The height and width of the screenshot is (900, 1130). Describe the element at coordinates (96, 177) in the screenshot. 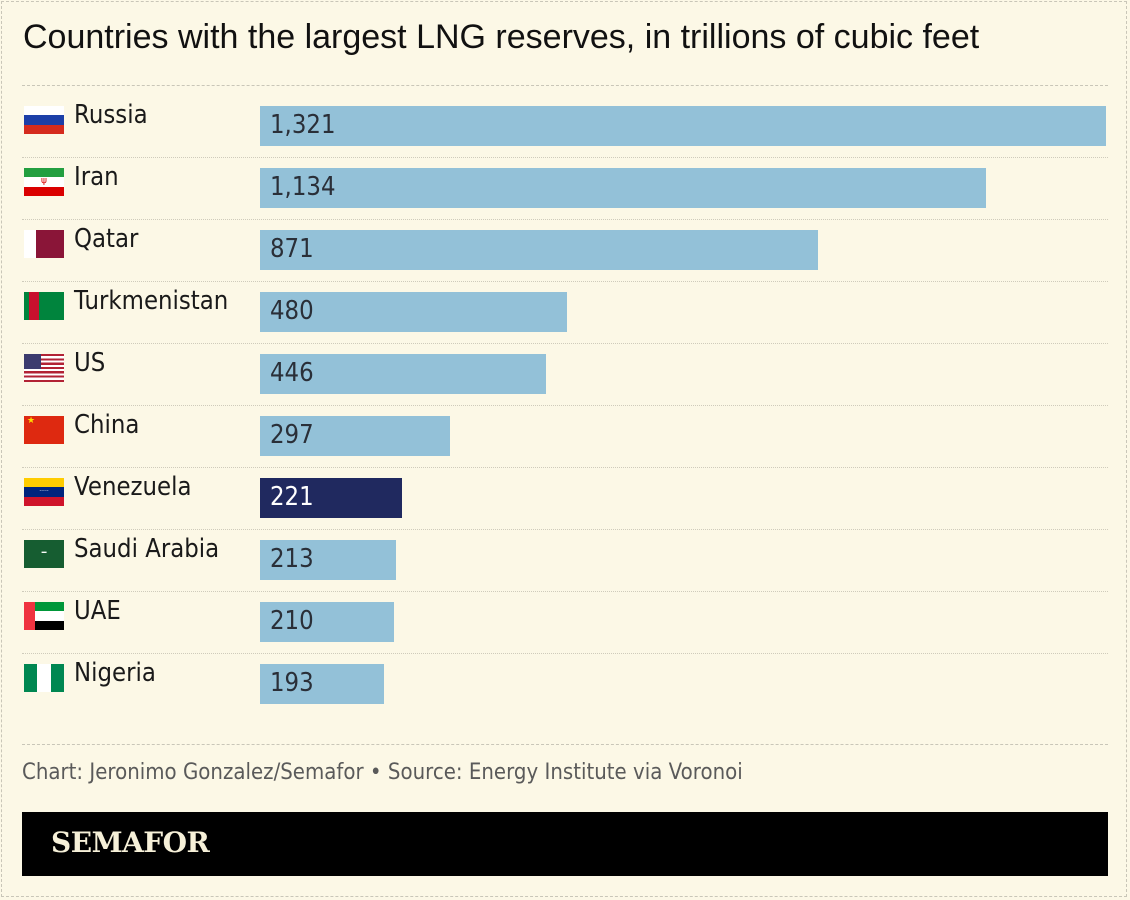

I see `category-label: Iran` at that location.